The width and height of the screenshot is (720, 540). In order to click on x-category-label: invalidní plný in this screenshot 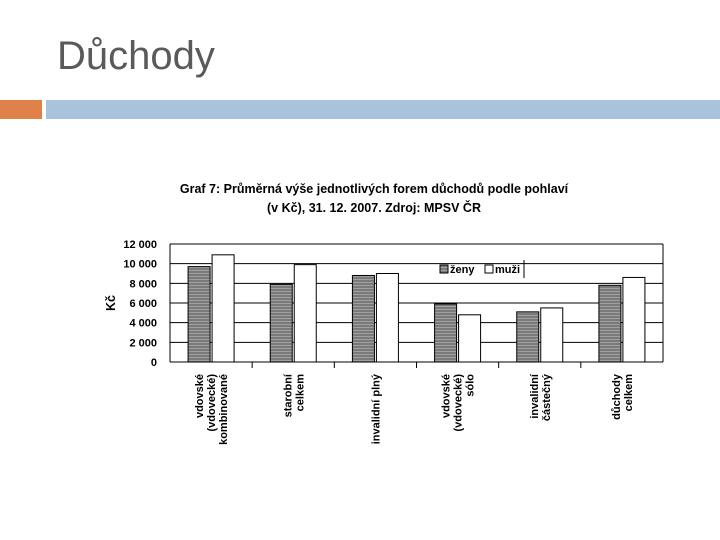, I will do `click(376, 408)`.